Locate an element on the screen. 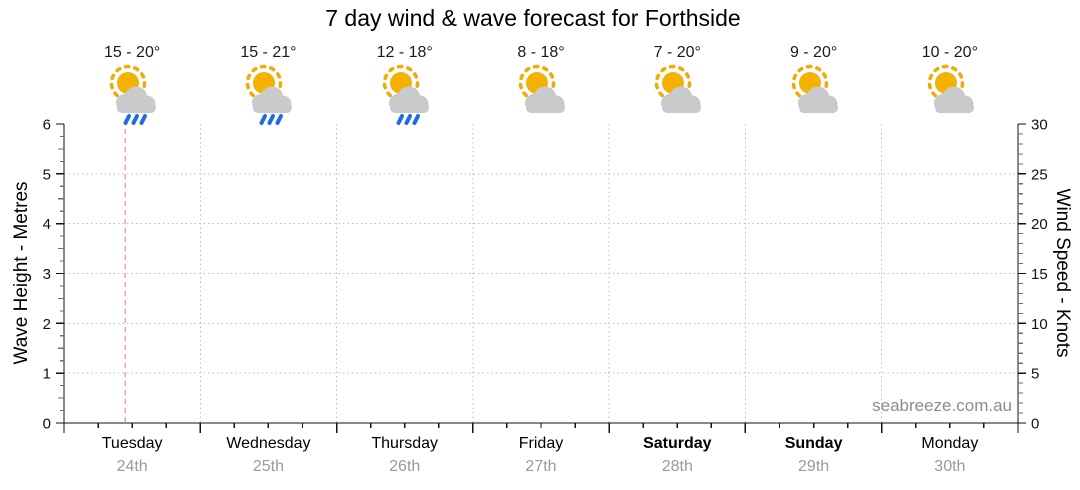 This screenshot has height=490, width=1080. svg-text: 3 is located at coordinates (47, 274).